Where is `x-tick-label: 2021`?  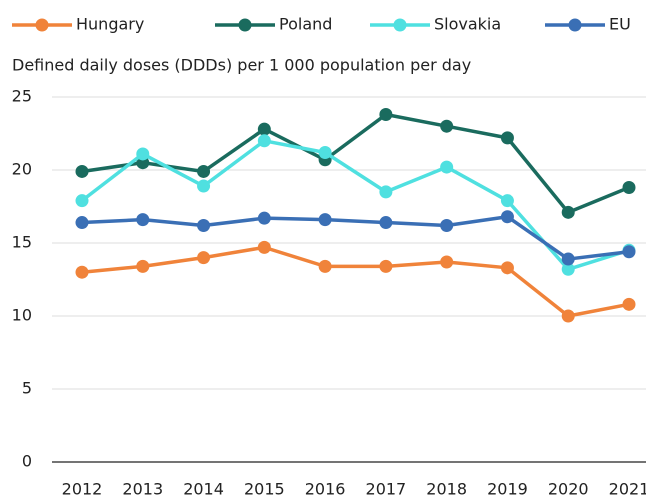
x-tick-label: 2021 is located at coordinates (627, 488).